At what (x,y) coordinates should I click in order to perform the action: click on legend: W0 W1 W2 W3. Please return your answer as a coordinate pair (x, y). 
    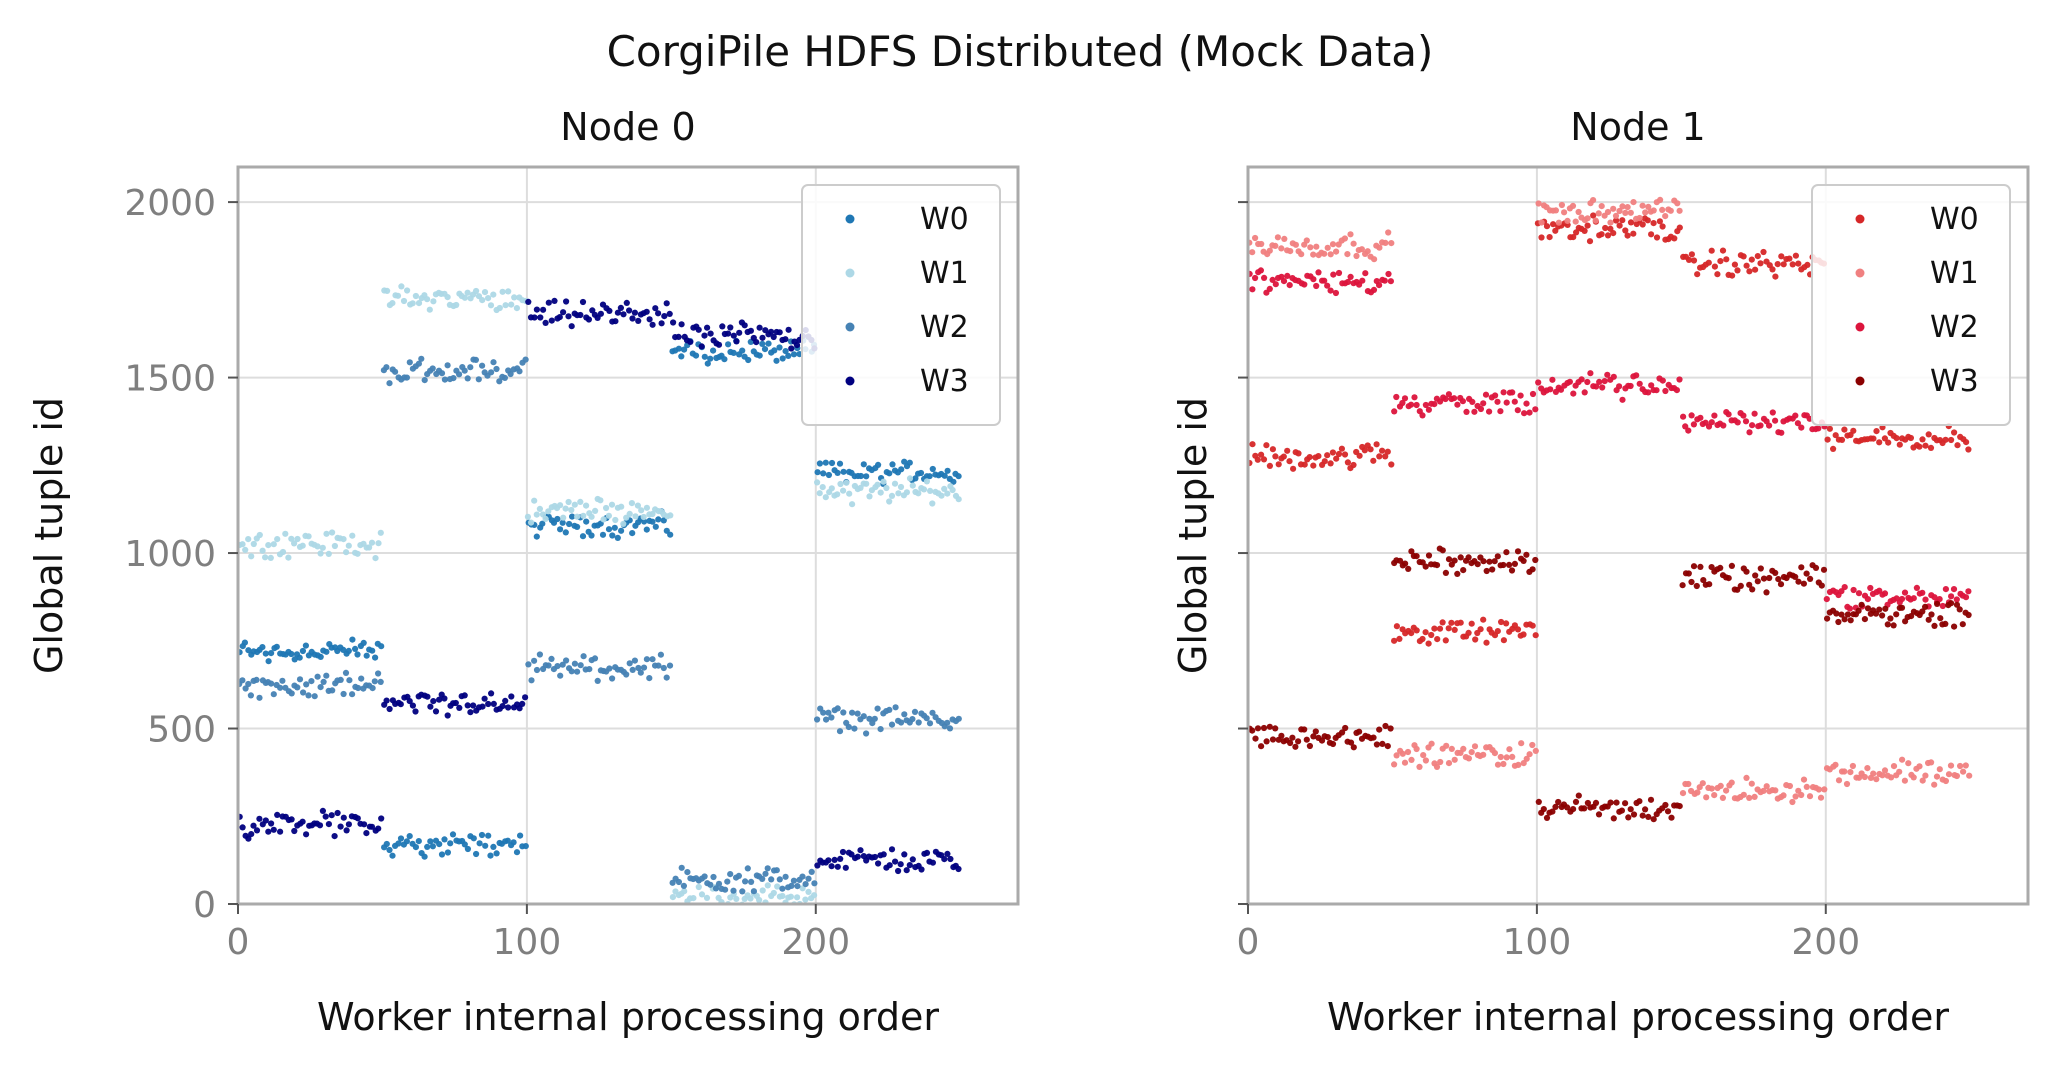
    Looking at the image, I should click on (1911, 305).